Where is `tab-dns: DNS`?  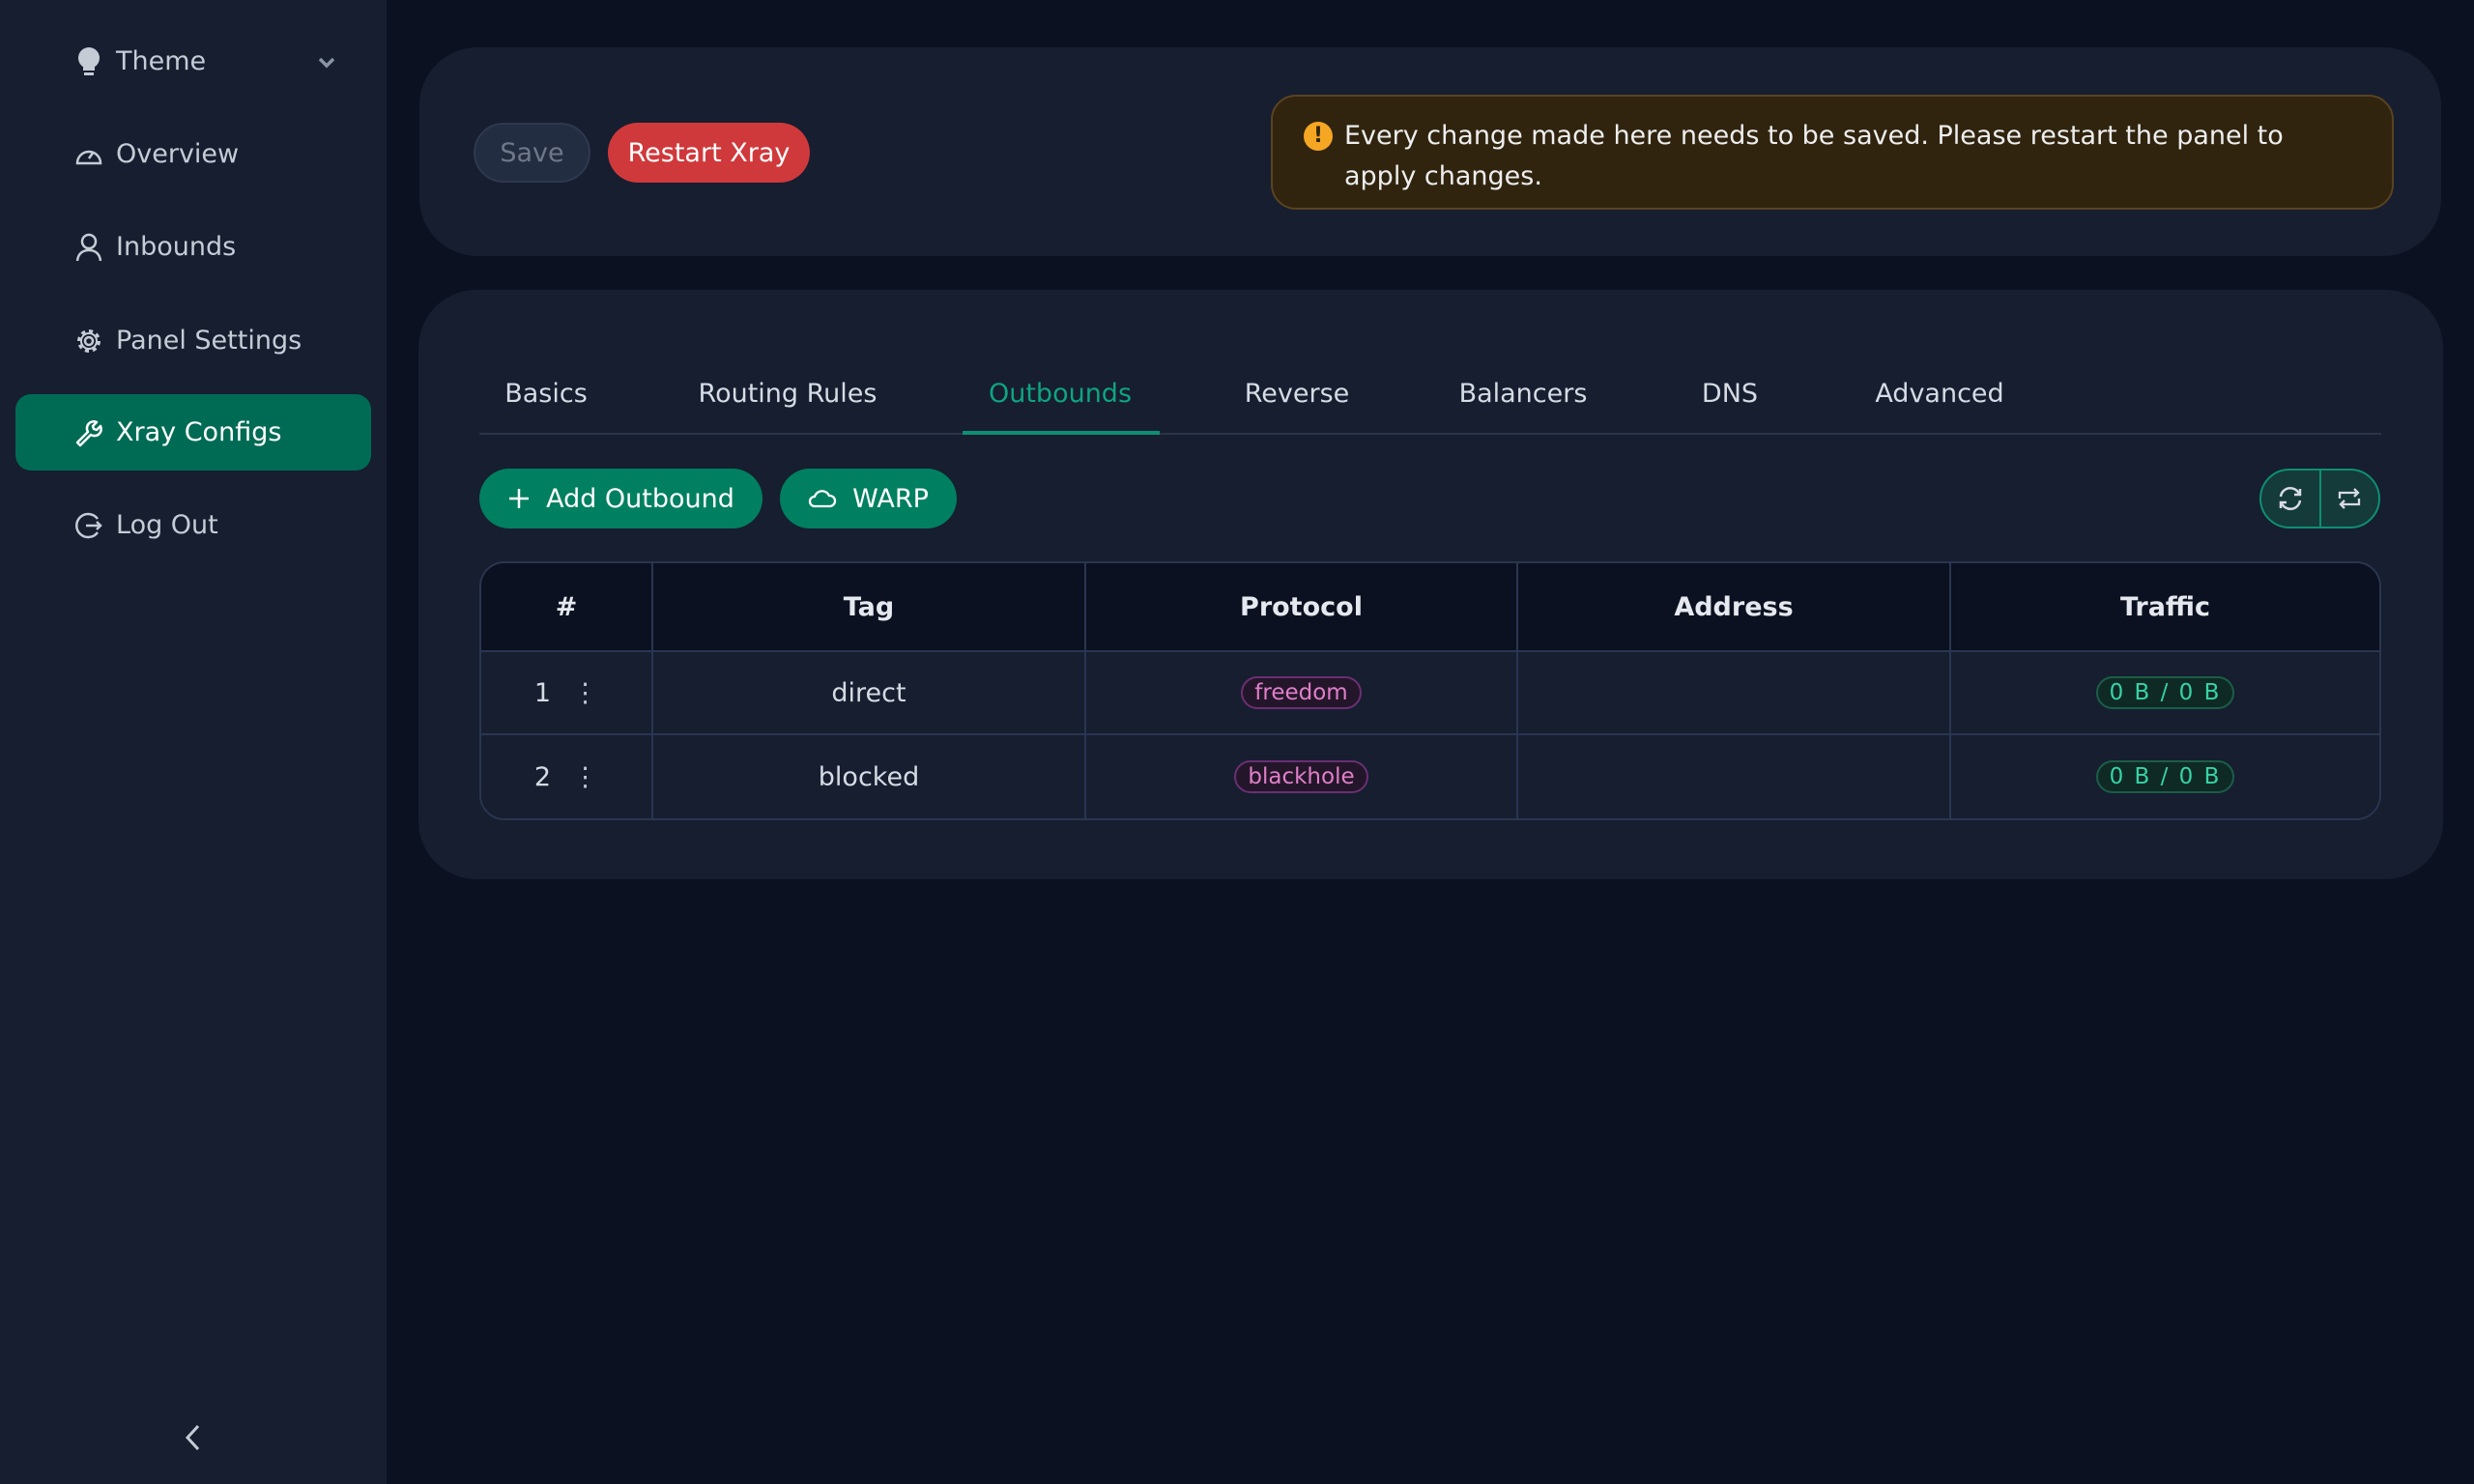
tab-dns: DNS is located at coordinates (1730, 394).